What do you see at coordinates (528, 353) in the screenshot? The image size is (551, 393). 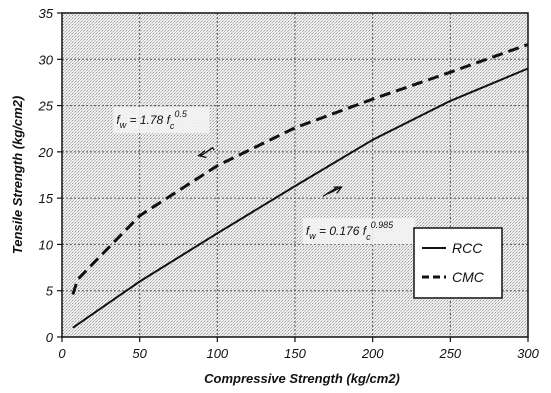 I see `x-tick-label-6: 300` at bounding box center [528, 353].